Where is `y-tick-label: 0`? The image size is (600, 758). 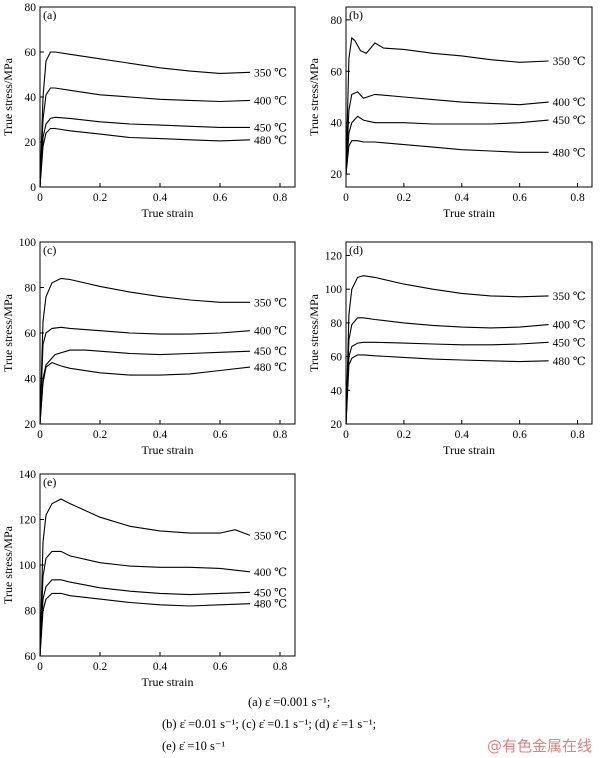 y-tick-label: 0 is located at coordinates (33, 188).